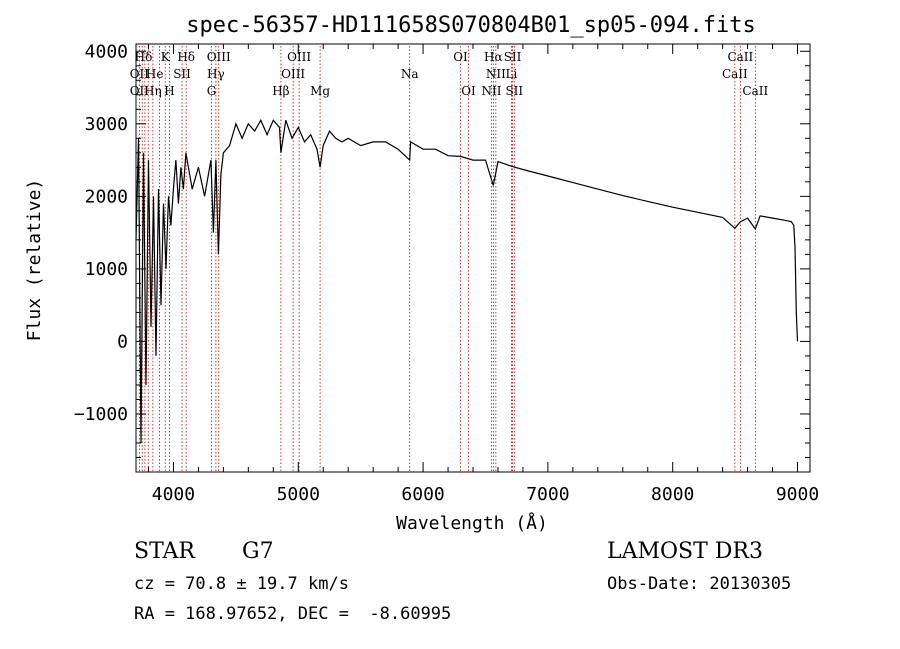  I want to click on y-axis-label: Flux (relative), so click(34, 260).